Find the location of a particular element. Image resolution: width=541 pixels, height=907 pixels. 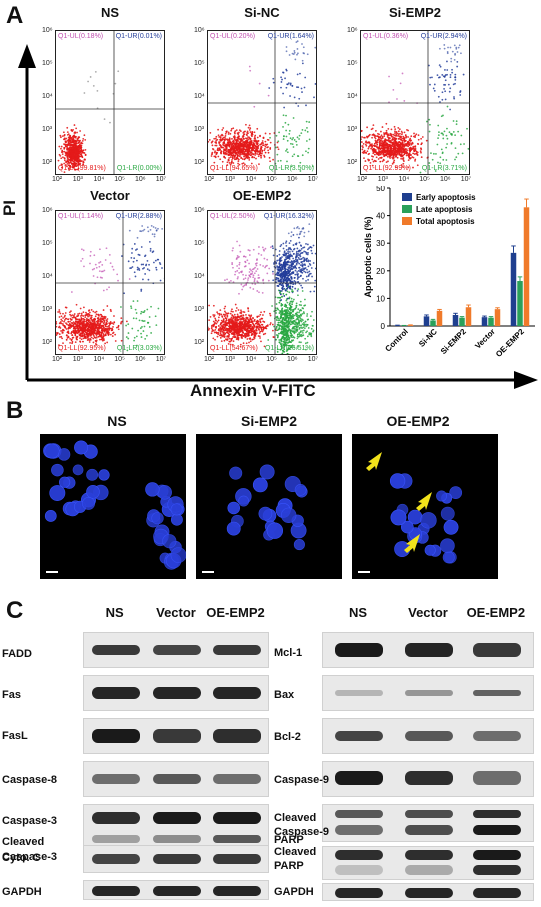

panel-b-title-ns: NS is located at coordinates (117, 421).